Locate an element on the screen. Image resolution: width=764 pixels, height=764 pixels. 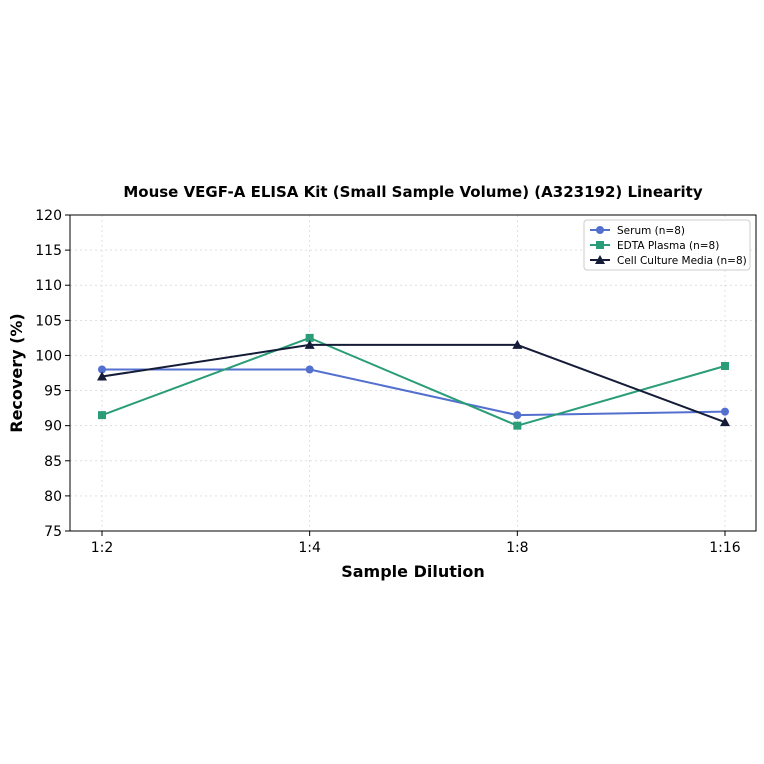
x-axis-label: Sample Dilution is located at coordinates (413, 571).